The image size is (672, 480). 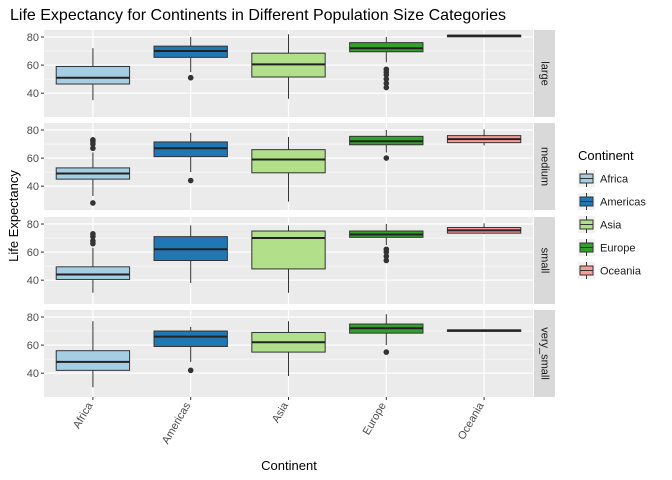 I want to click on x-tick-label: Americas, so click(x=177, y=423).